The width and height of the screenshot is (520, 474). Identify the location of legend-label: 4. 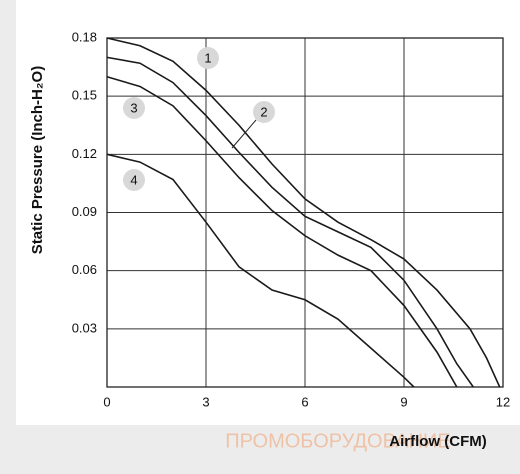
(133, 179).